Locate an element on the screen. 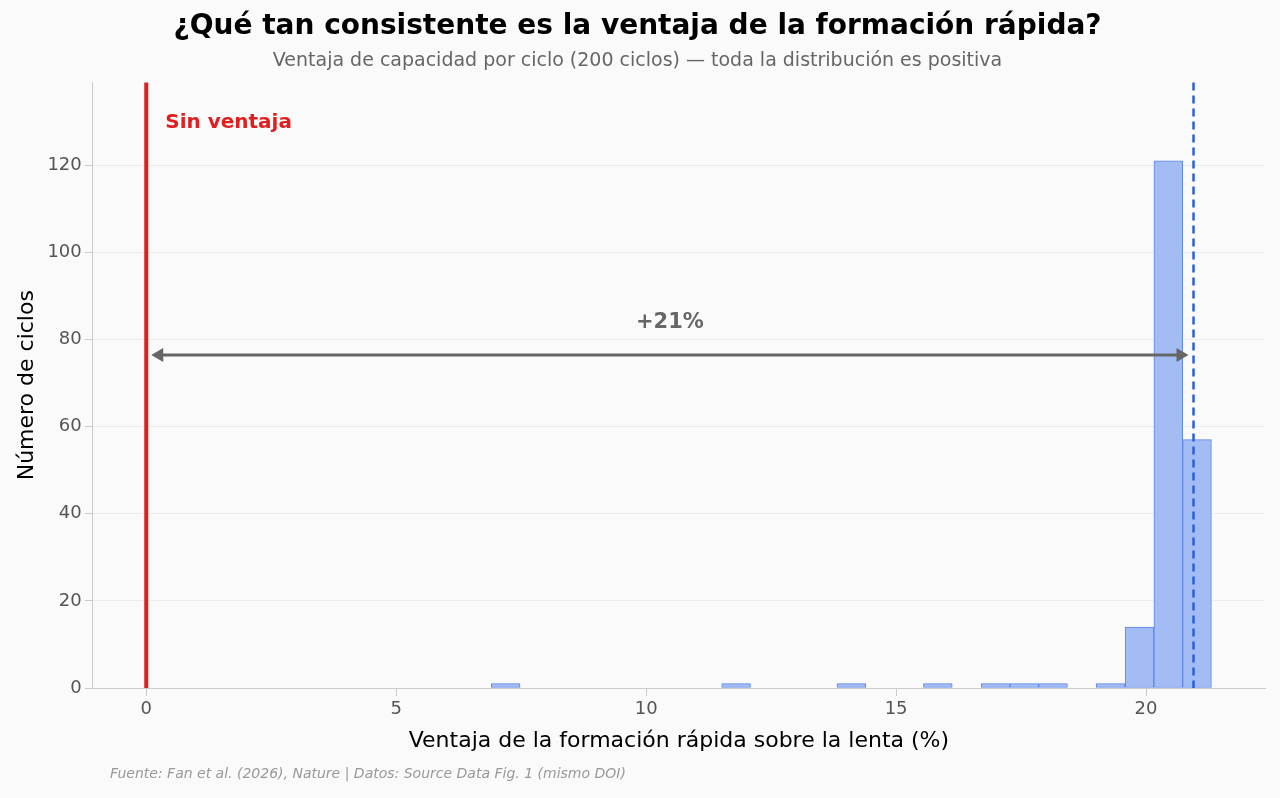 This screenshot has width=1280, height=798. y-tick-label: 80 is located at coordinates (70, 338).